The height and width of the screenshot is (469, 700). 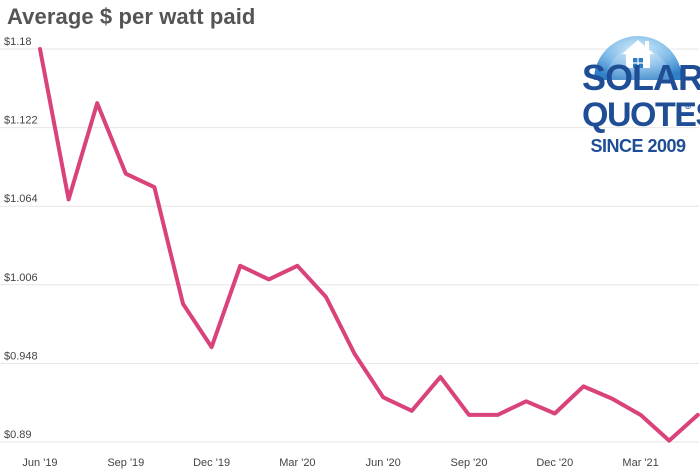 I want to click on x-tick-label: Sep '19, so click(x=125, y=463).